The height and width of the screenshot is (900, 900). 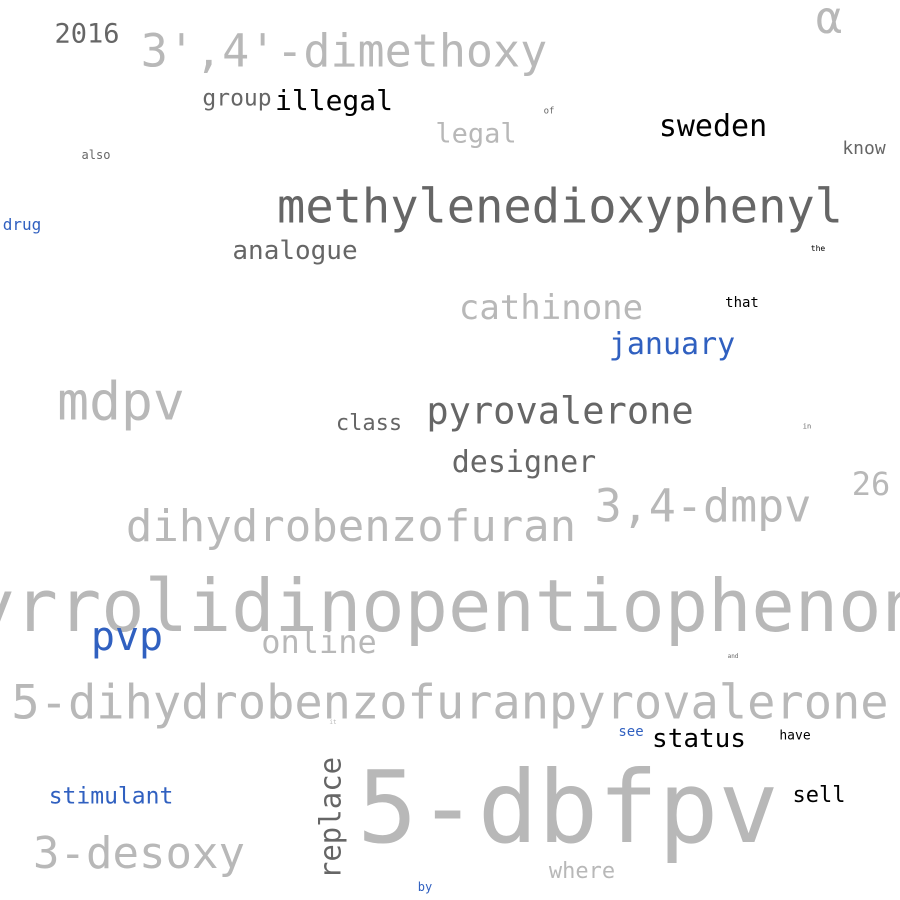 What do you see at coordinates (351, 526) in the screenshot?
I see `word-dihydrobenzofuran: dihydrobenzofuran` at bounding box center [351, 526].